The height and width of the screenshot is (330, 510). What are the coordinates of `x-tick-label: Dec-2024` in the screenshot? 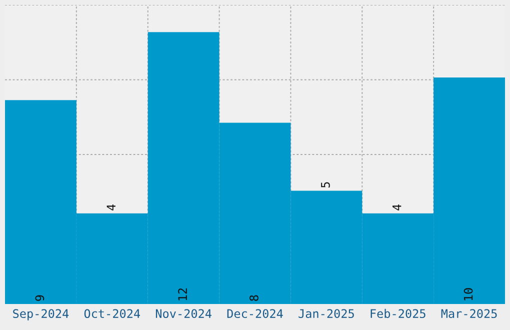 It's located at (255, 313).